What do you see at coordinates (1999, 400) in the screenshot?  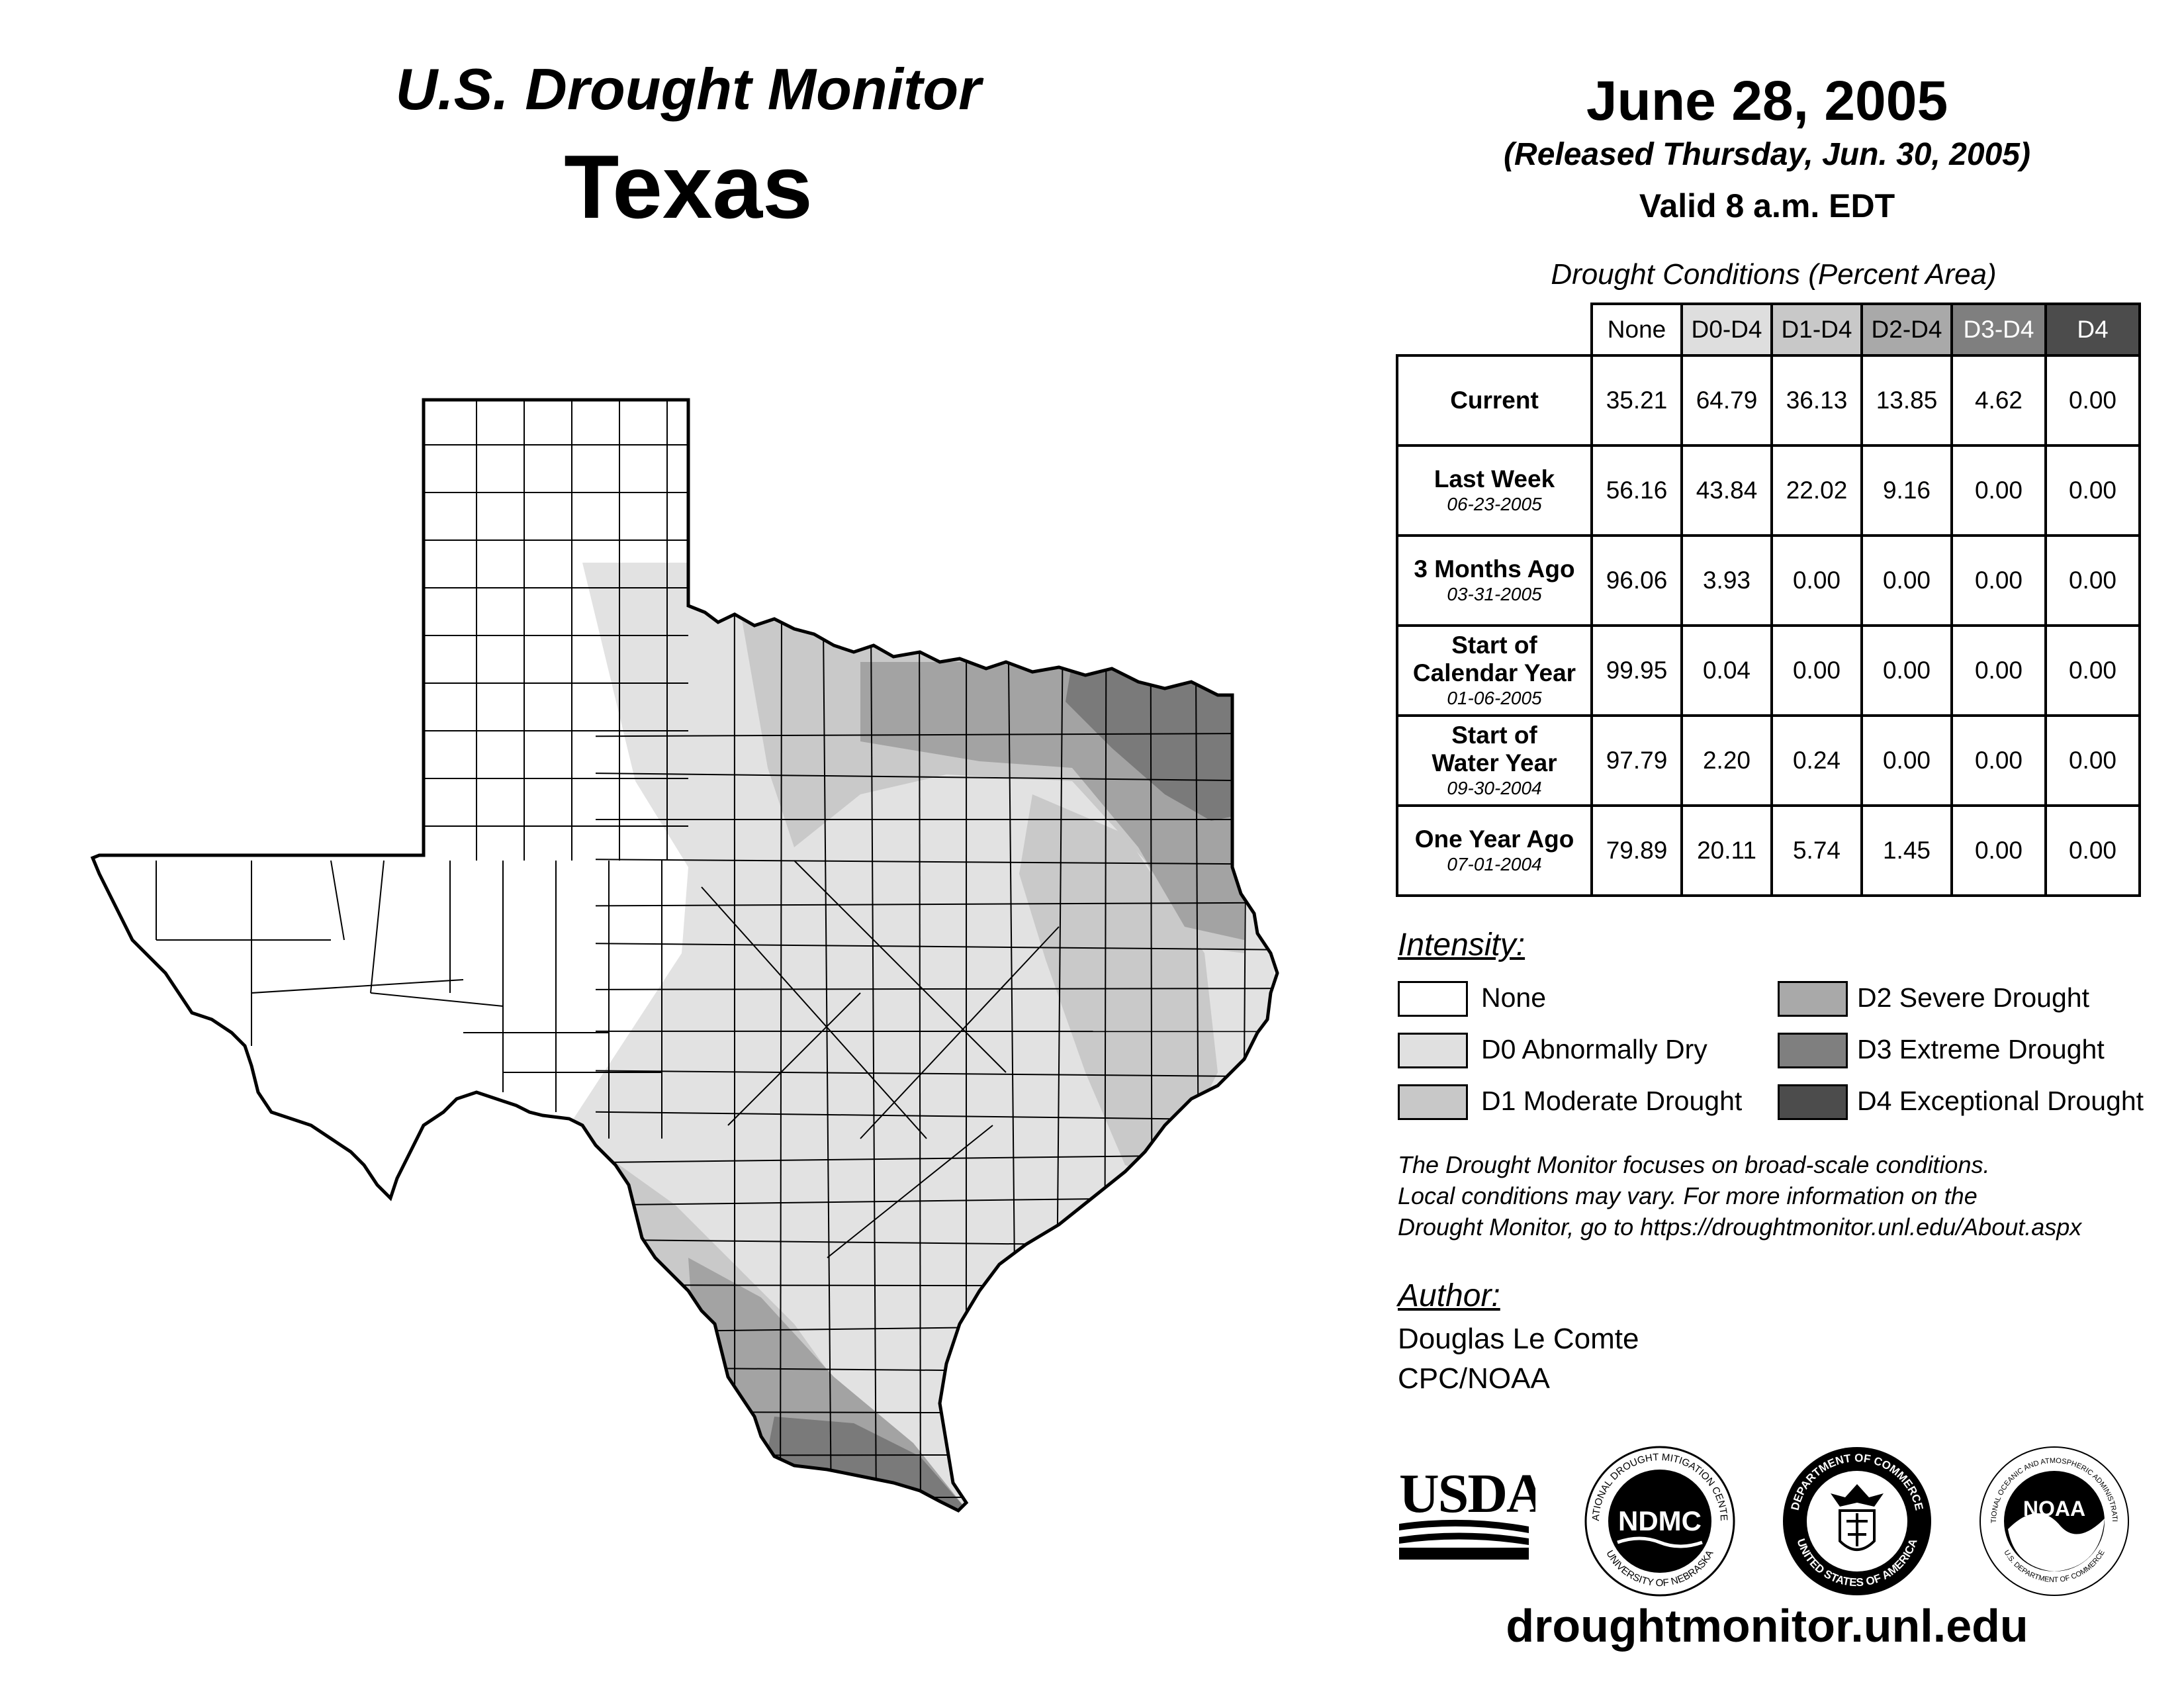 I see `table-cell: 4.62` at bounding box center [1999, 400].